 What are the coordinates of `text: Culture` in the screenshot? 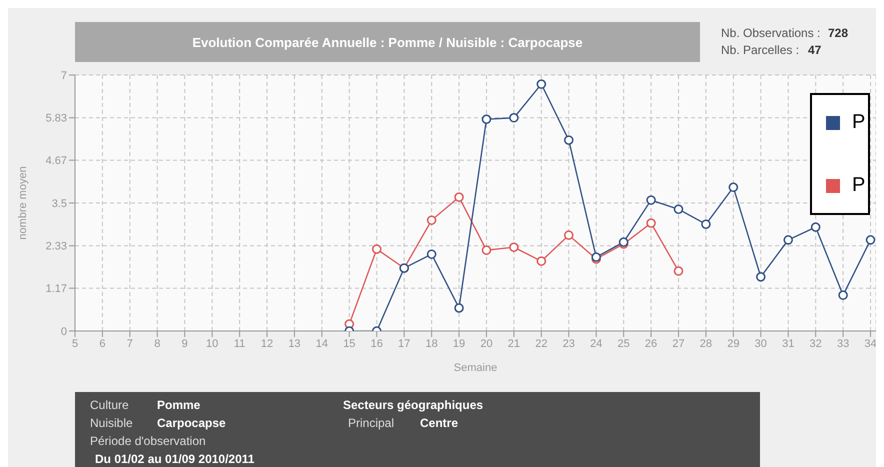 It's located at (109, 405).